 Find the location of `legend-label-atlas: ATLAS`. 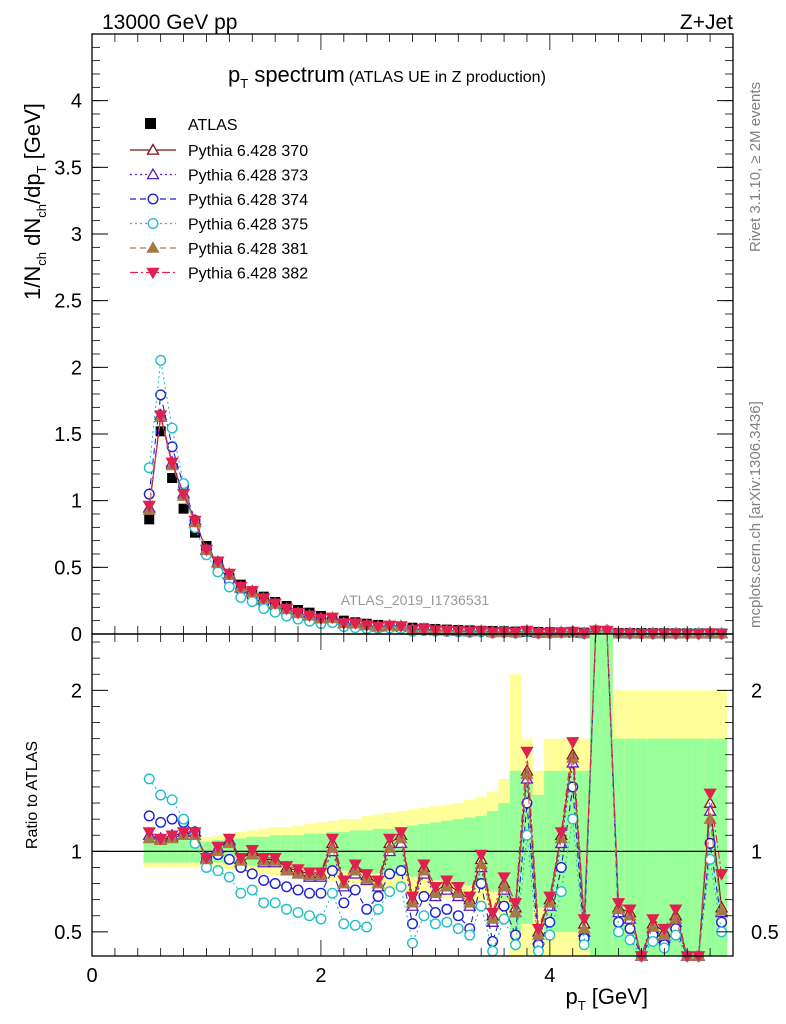

legend-label-atlas: ATLAS is located at coordinates (213, 125).